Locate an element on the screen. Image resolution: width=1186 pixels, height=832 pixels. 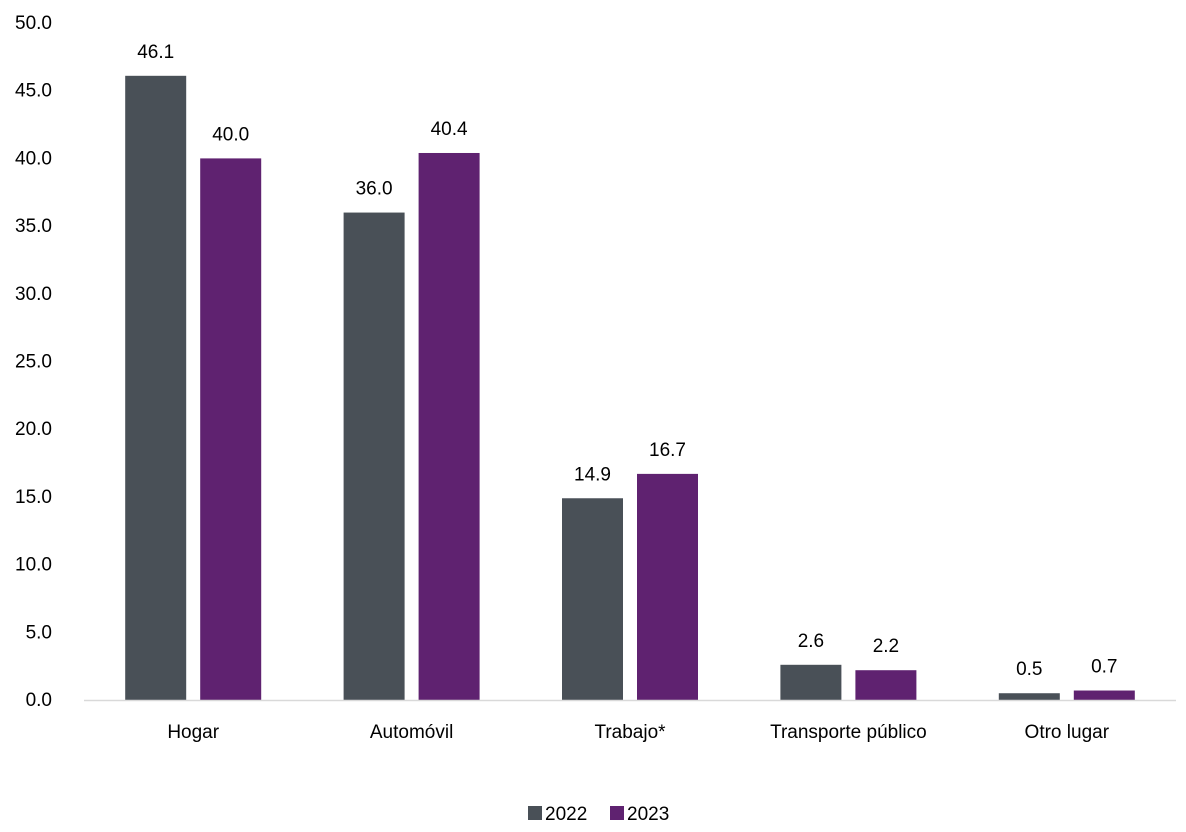
category-label: Trabajo* is located at coordinates (630, 732).